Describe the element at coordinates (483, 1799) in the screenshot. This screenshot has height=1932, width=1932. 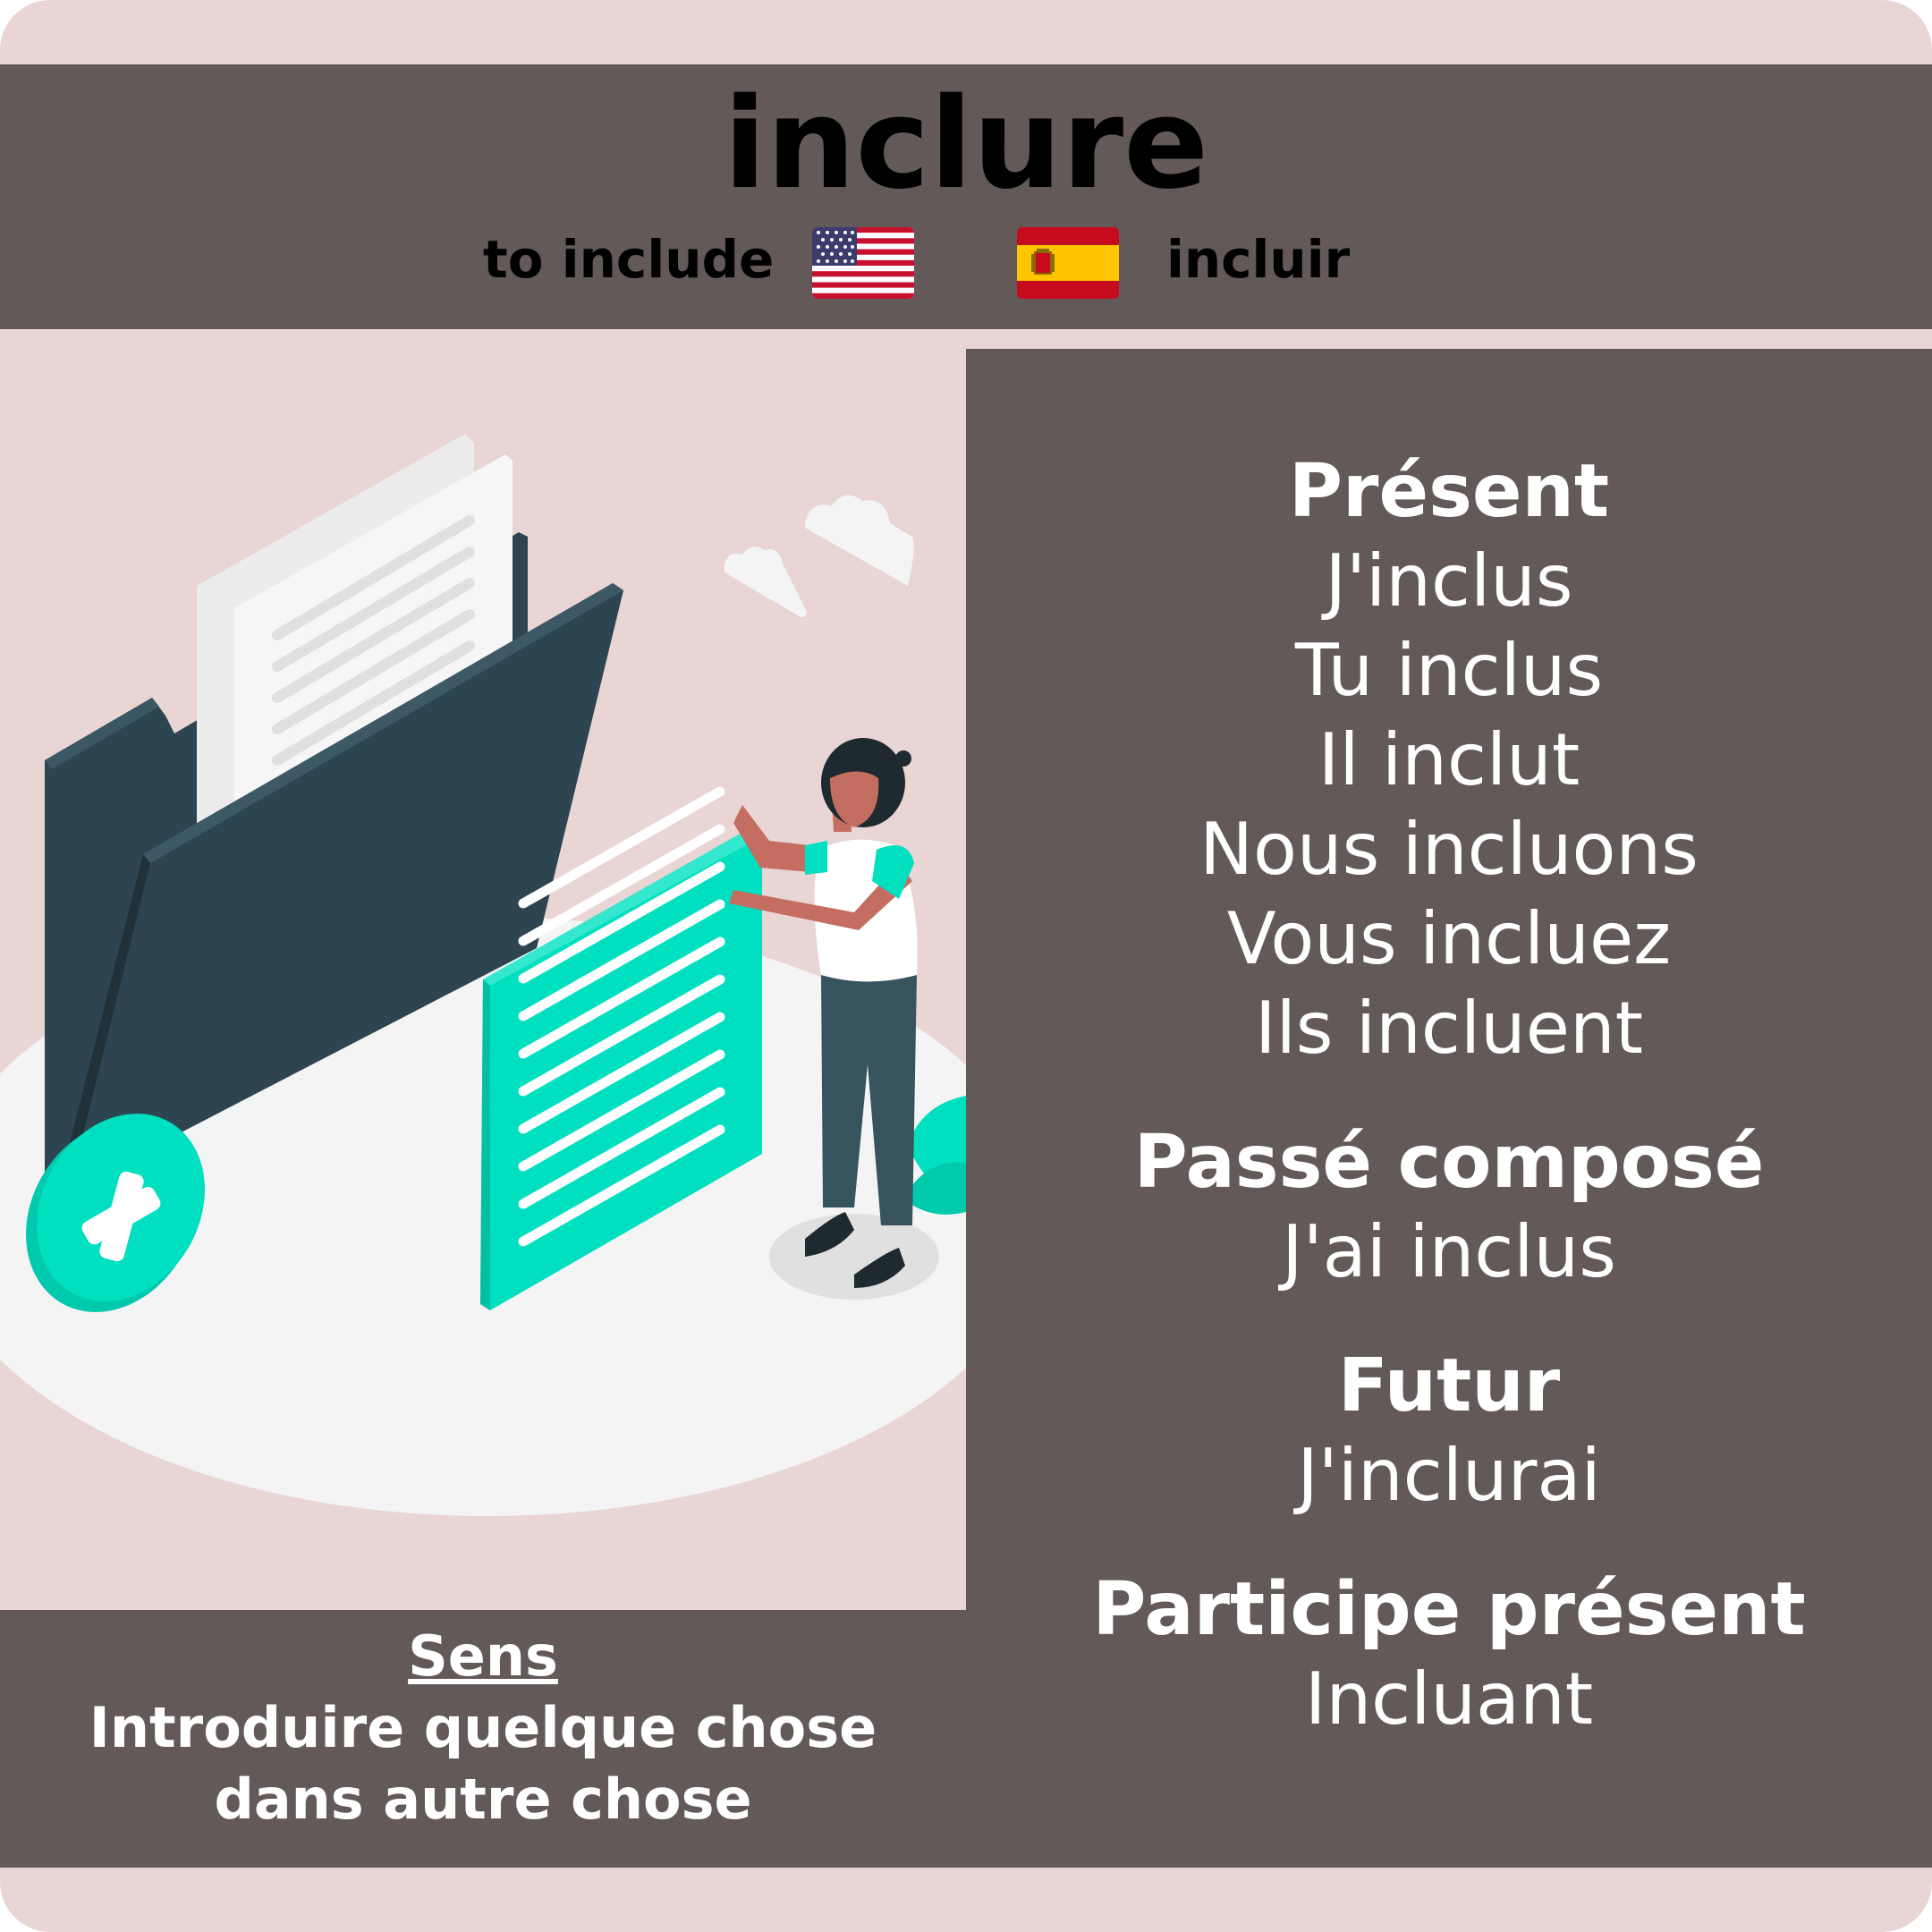
I see `meaning-line-2: dans autre chose` at that location.